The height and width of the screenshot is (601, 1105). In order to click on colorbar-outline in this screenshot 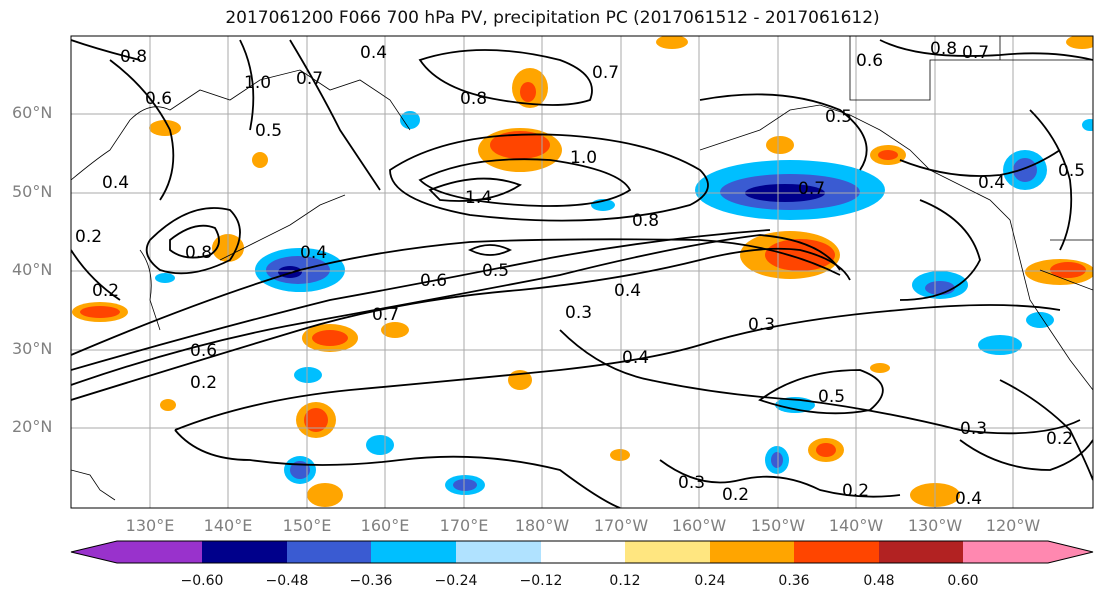, I will do `click(582, 552)`.